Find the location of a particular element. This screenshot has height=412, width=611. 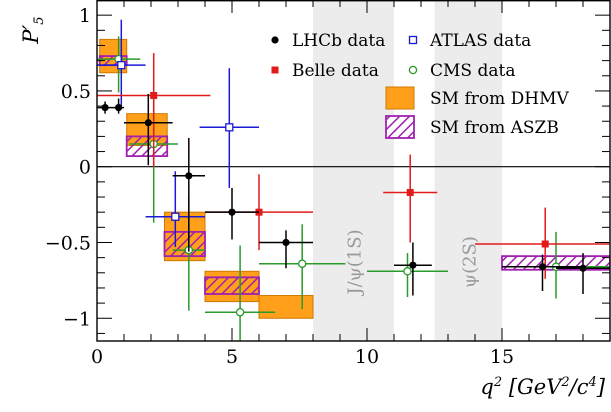

y-tick-label: 1 is located at coordinates (85, 16).